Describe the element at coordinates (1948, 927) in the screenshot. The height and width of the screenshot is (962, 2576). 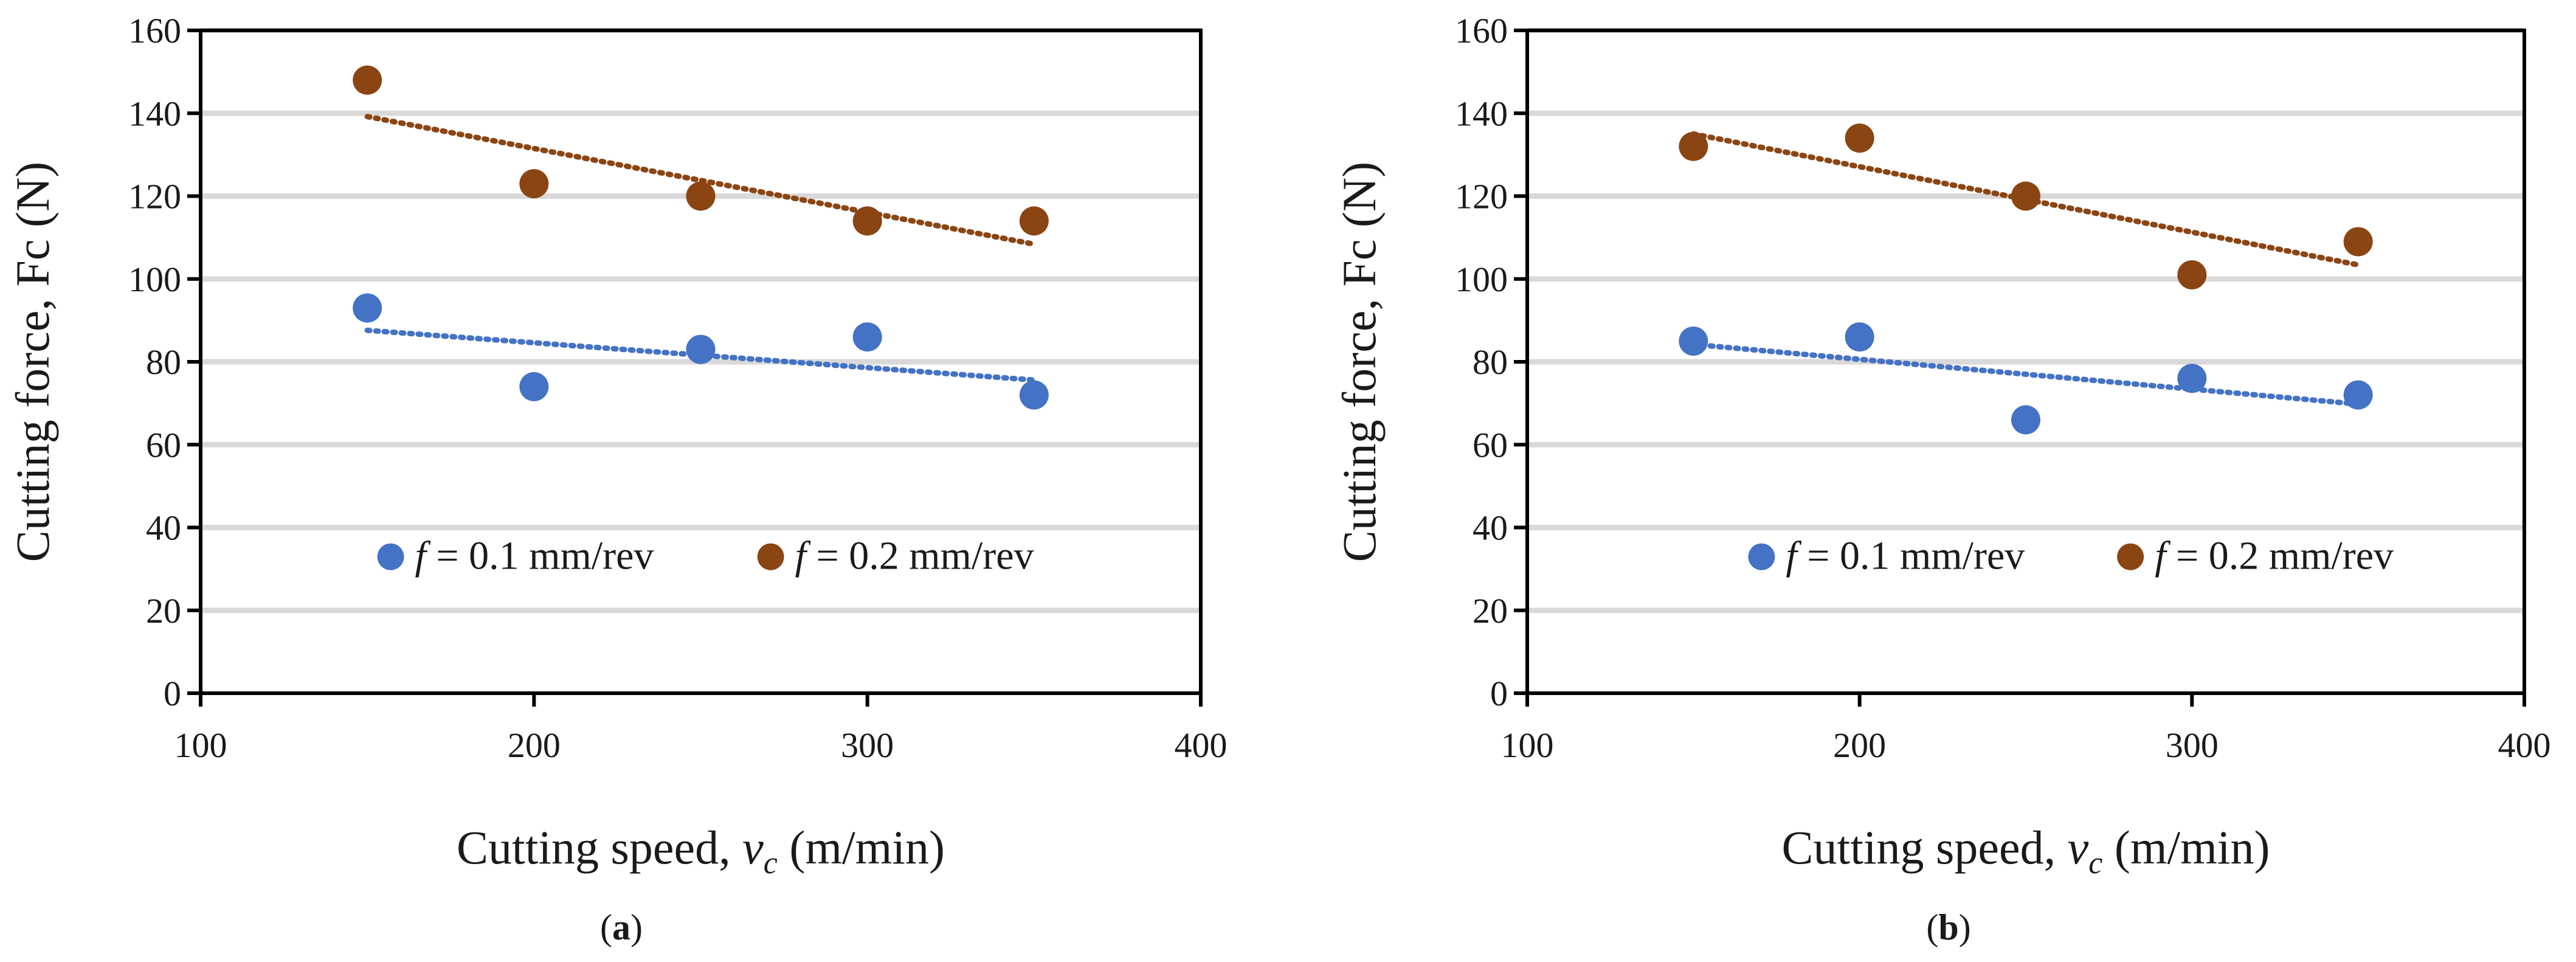
I see `panel-caption: (b)` at that location.